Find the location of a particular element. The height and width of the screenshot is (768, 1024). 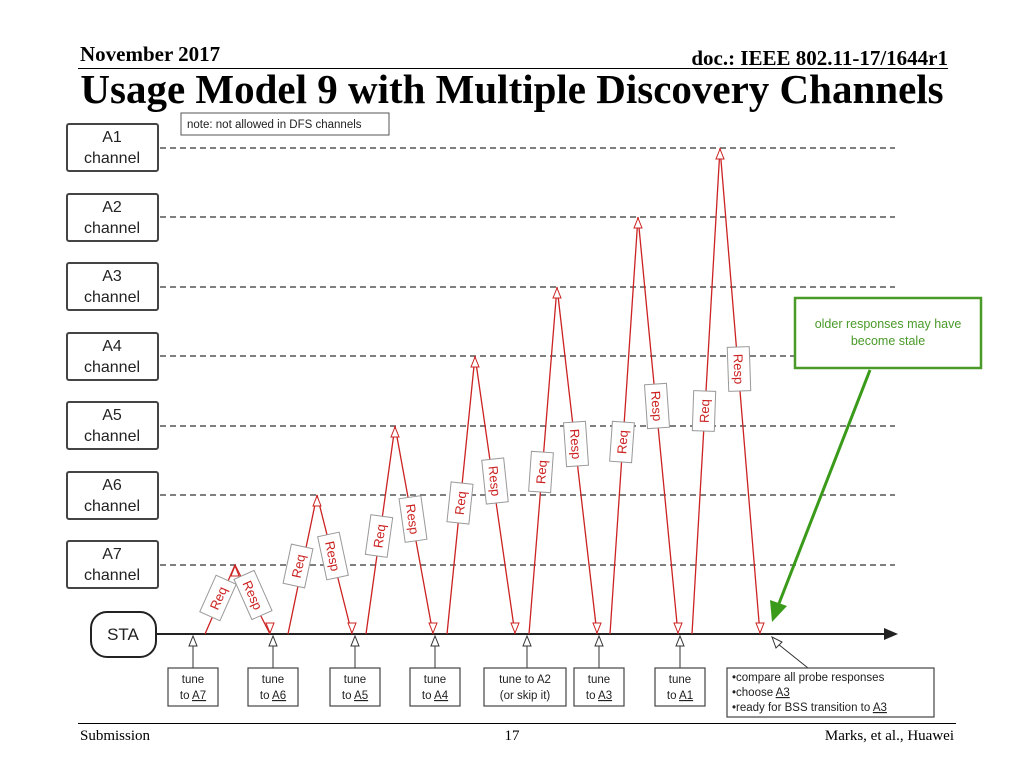

stale-arrow-line is located at coordinates (824, 488).